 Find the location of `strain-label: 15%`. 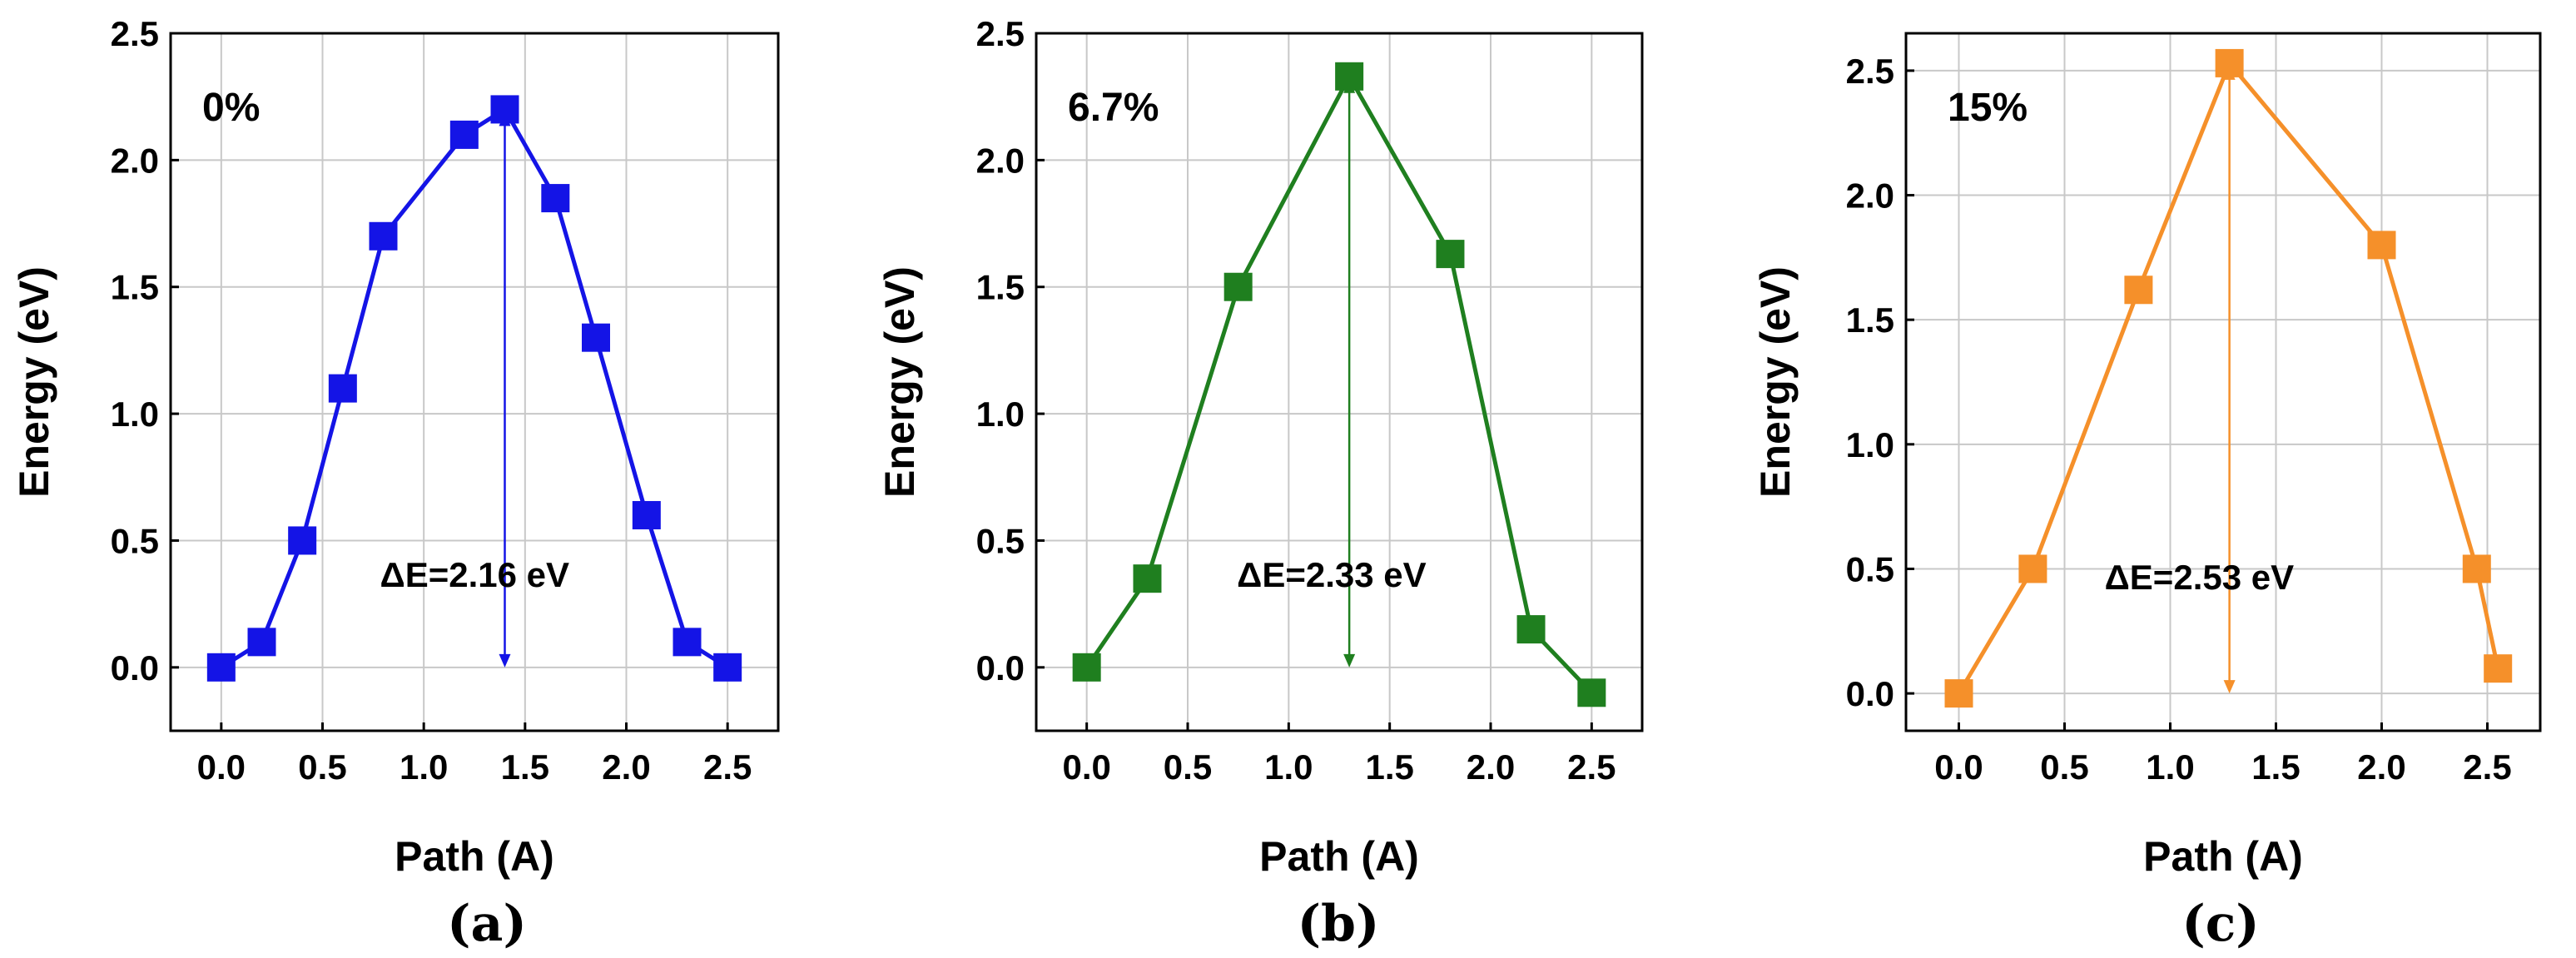

strain-label: 15% is located at coordinates (1988, 108).